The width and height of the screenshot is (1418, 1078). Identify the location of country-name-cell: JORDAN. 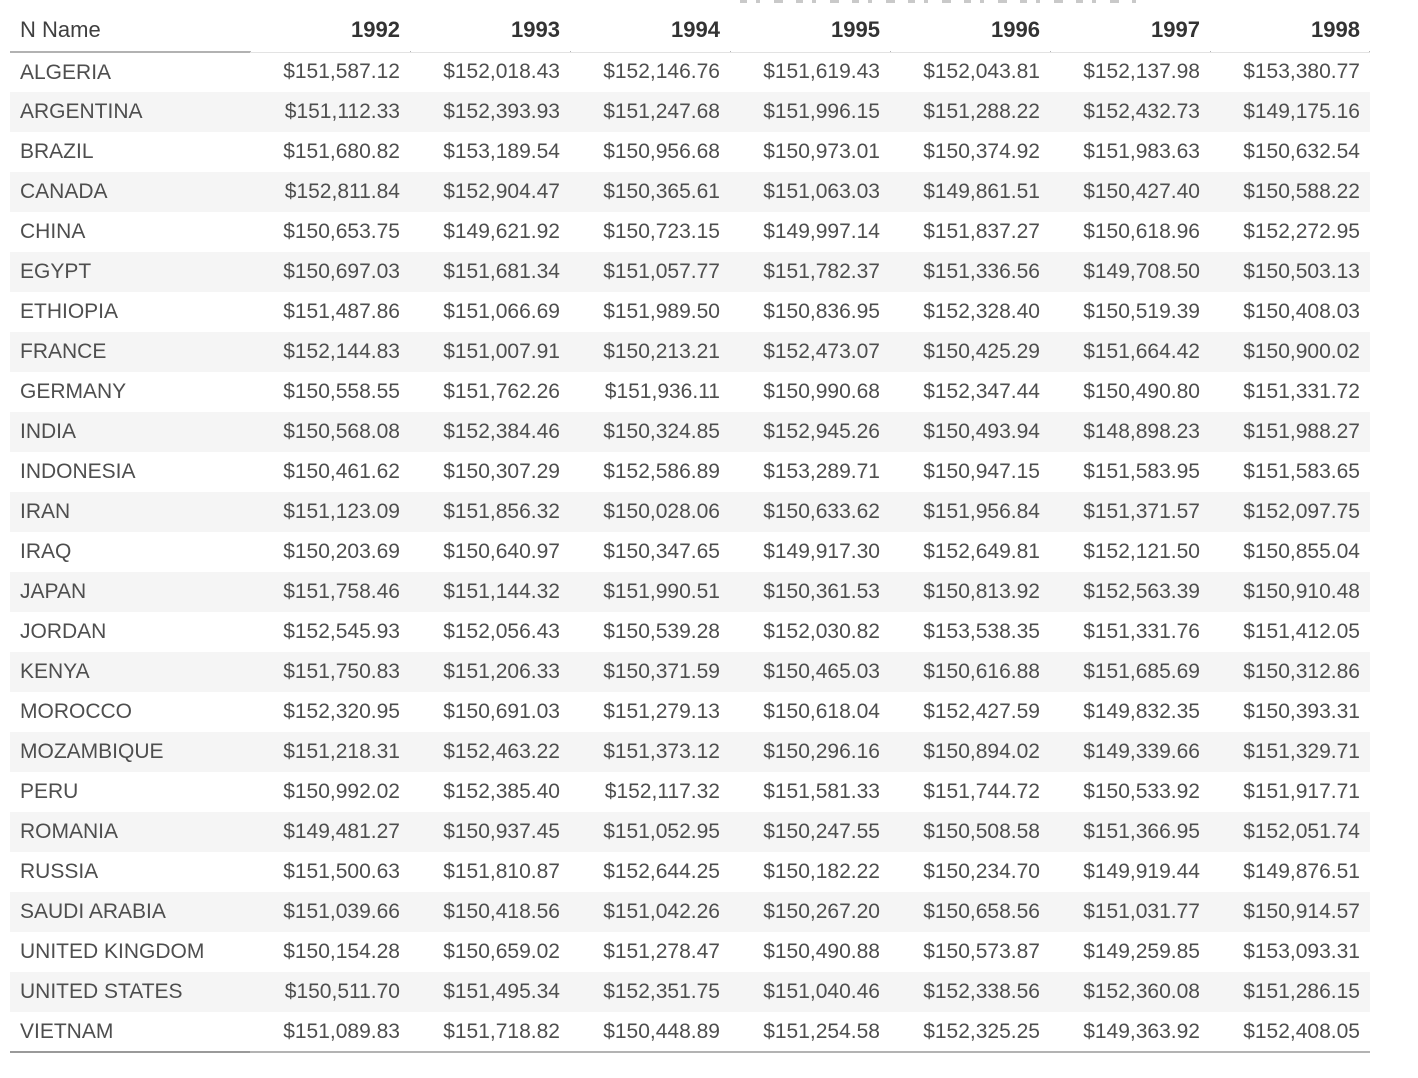
(63, 631).